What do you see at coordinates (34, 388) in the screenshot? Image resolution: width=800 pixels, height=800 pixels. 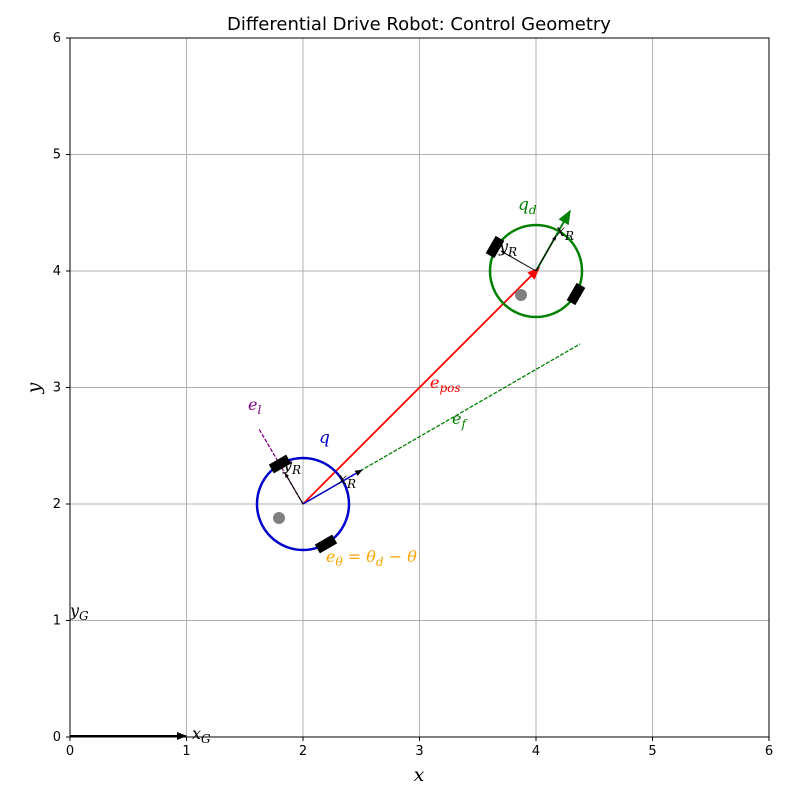 I see `y-axis-label: y` at bounding box center [34, 388].